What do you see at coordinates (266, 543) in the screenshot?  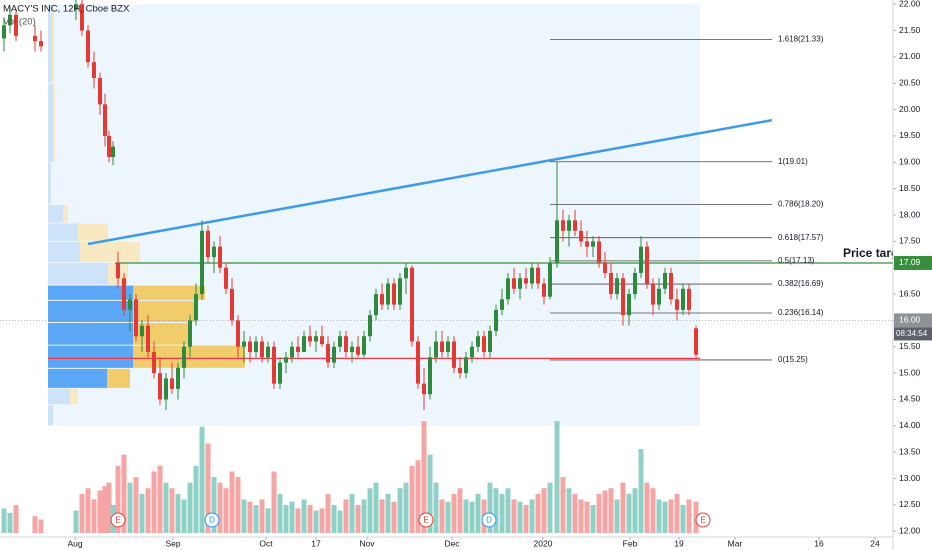 I see `x-tick-label: Oct` at bounding box center [266, 543].